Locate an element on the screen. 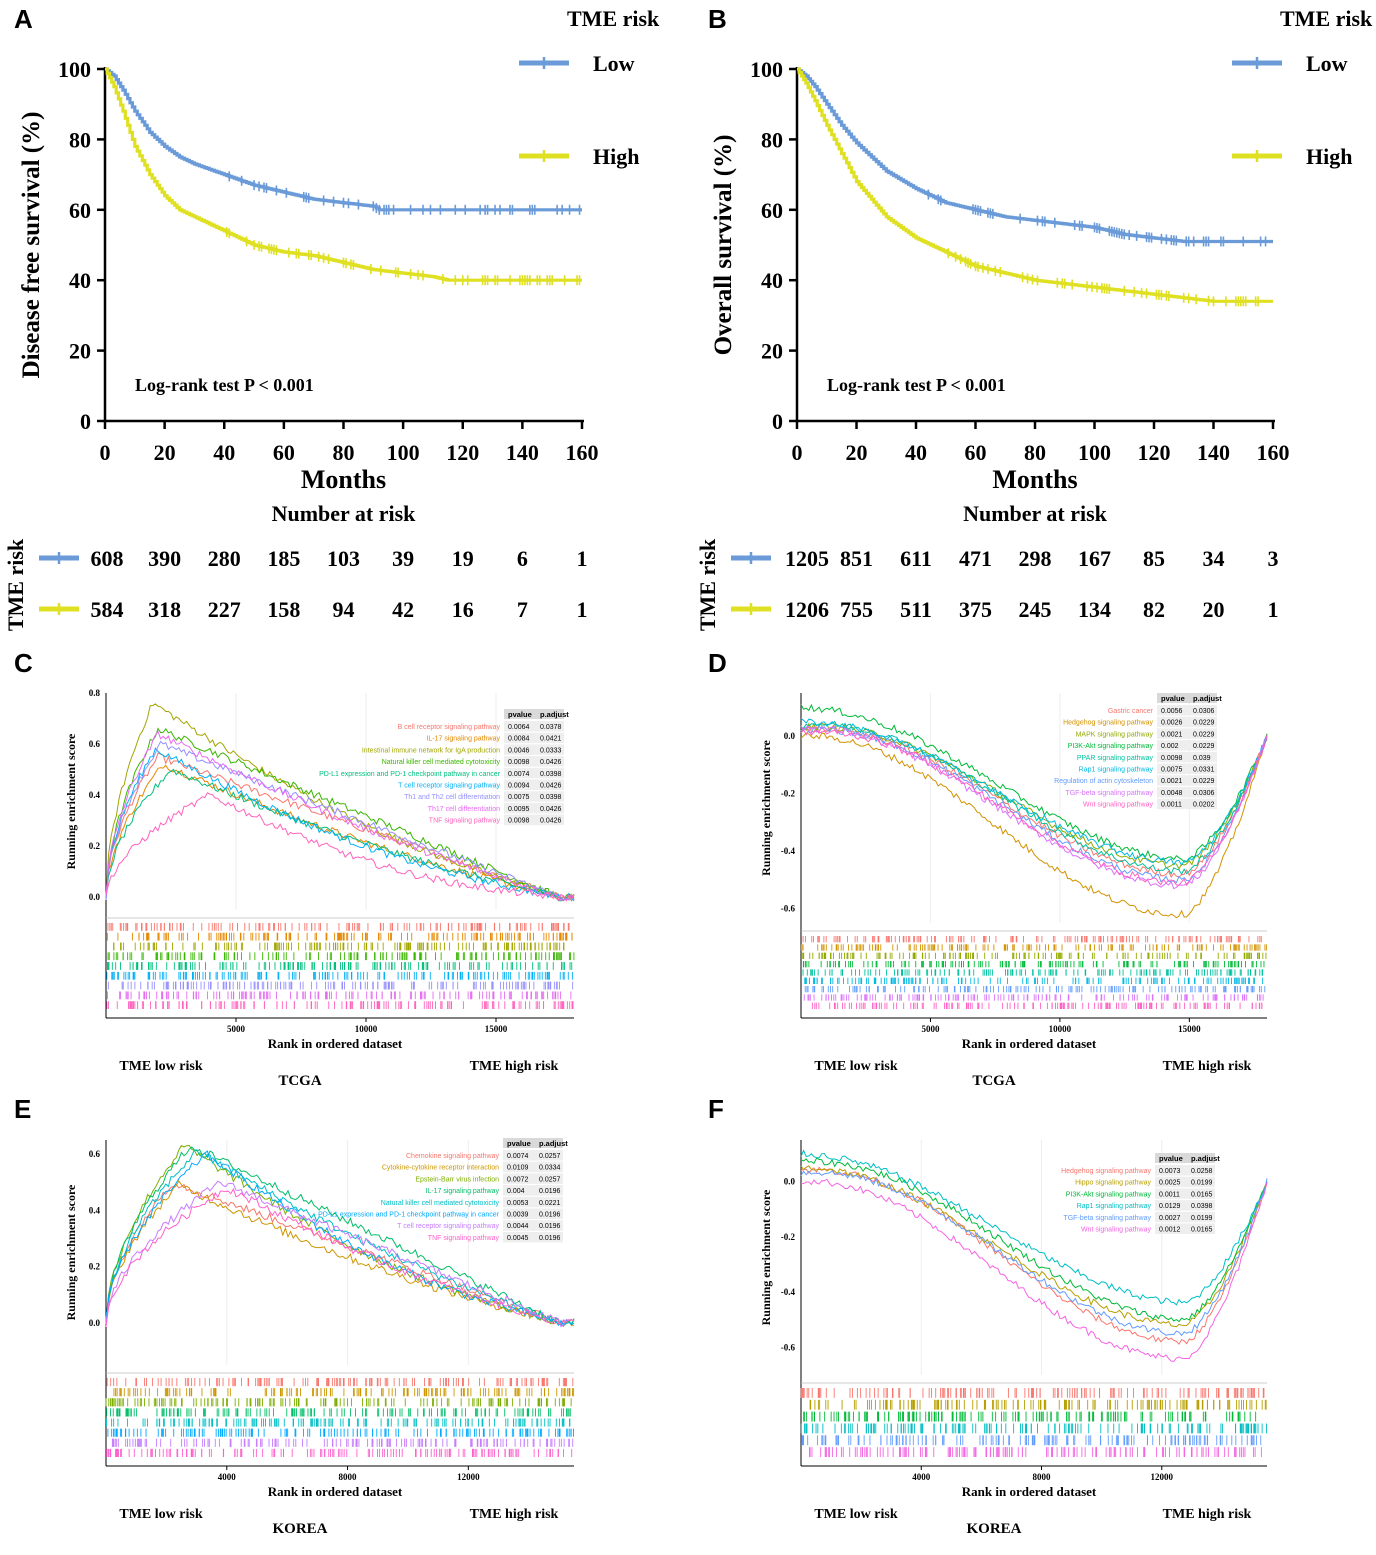 Image resolution: width=1376 pixels, height=1555 pixels. pathway-padjust: 0.0378 is located at coordinates (551, 727).